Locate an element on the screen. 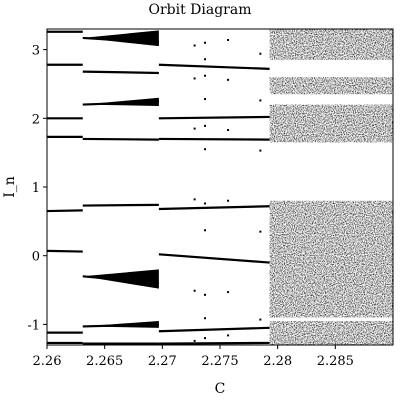 This screenshot has width=400, height=400. x-tick-label-1: 2.265 is located at coordinates (104, 361).